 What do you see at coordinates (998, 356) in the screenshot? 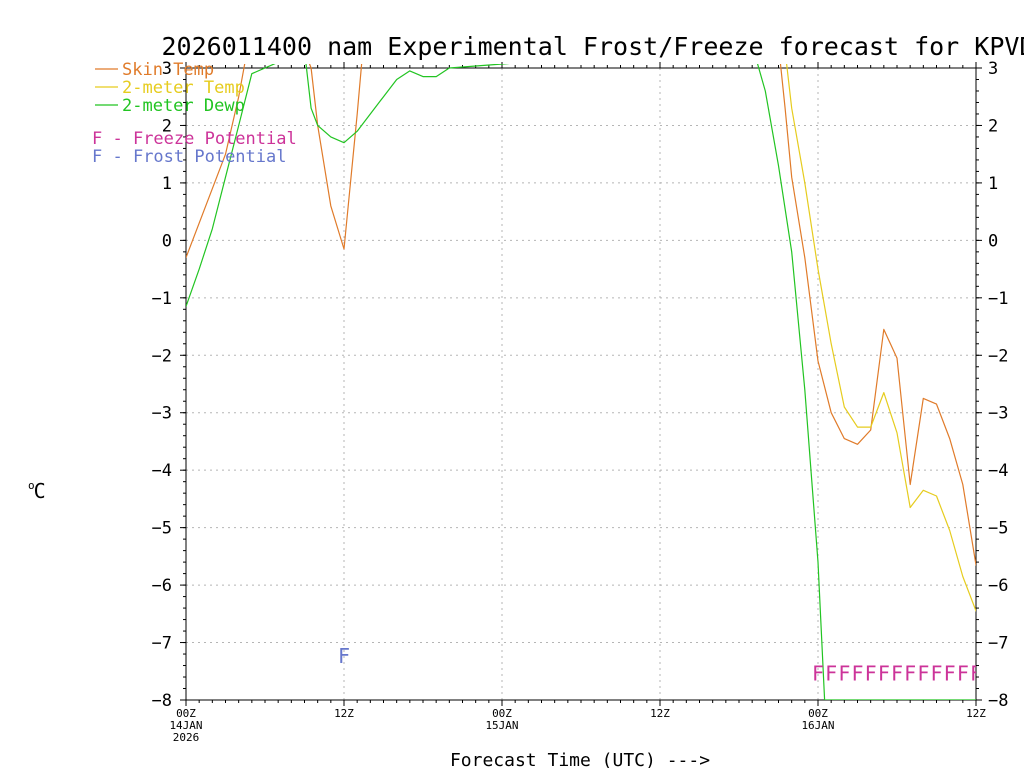
I see `y-tick-label-right: −2` at bounding box center [998, 356].